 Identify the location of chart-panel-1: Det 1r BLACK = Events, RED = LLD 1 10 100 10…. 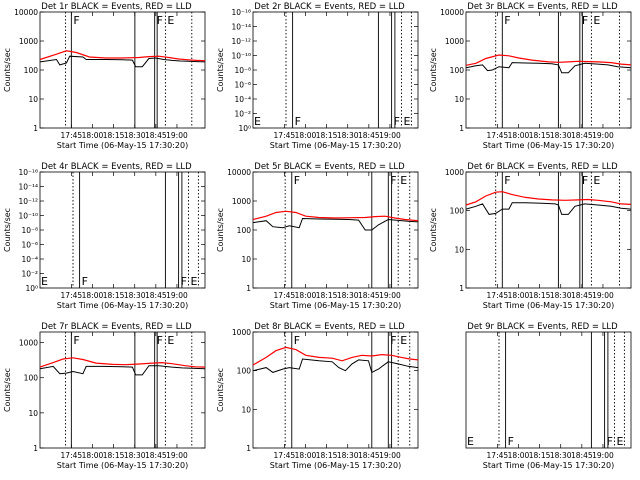
(104, 76).